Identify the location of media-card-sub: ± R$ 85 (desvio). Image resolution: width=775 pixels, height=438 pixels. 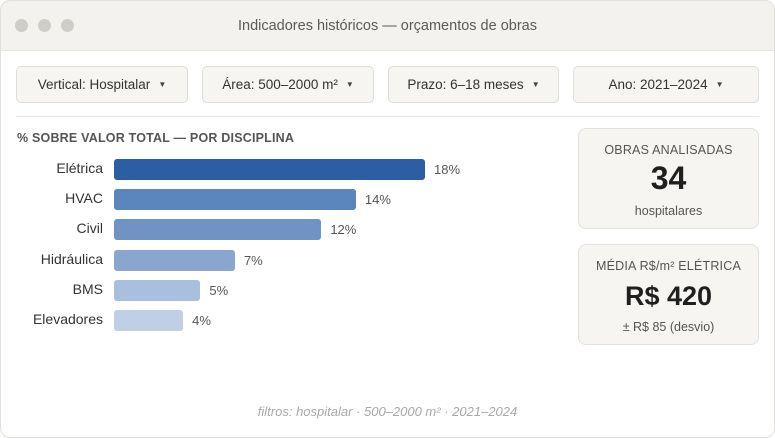
(668, 327).